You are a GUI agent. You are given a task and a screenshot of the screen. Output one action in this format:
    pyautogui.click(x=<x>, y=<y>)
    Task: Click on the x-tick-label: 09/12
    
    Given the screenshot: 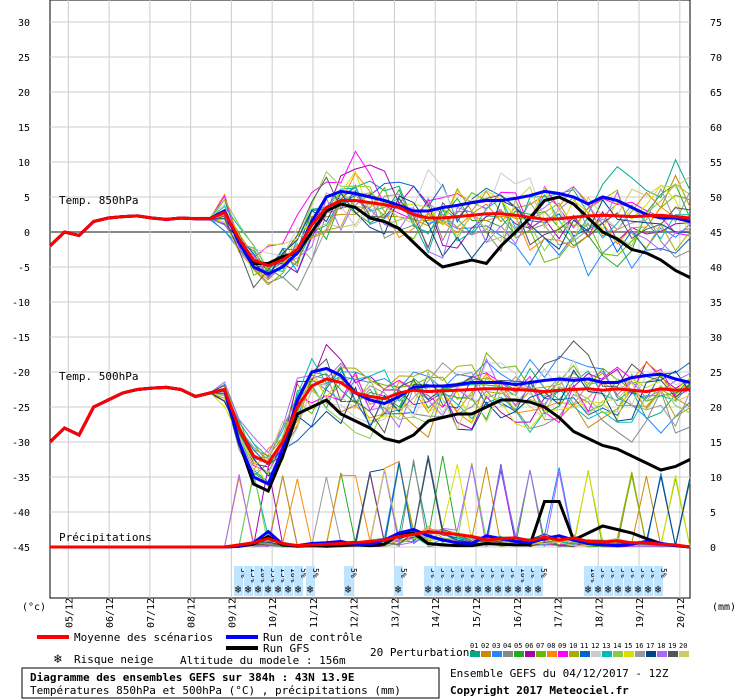 What is the action you would take?
    pyautogui.click(x=232, y=613)
    